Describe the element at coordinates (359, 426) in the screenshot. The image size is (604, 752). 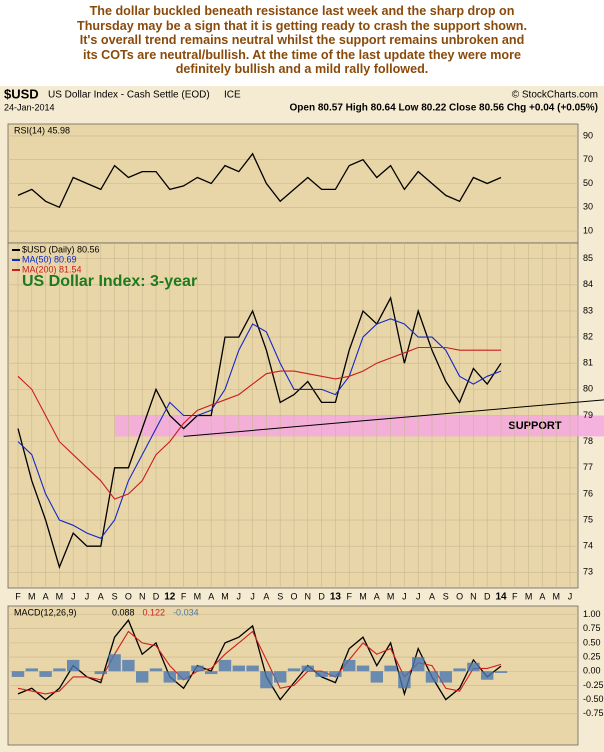
I see `support-band` at that location.